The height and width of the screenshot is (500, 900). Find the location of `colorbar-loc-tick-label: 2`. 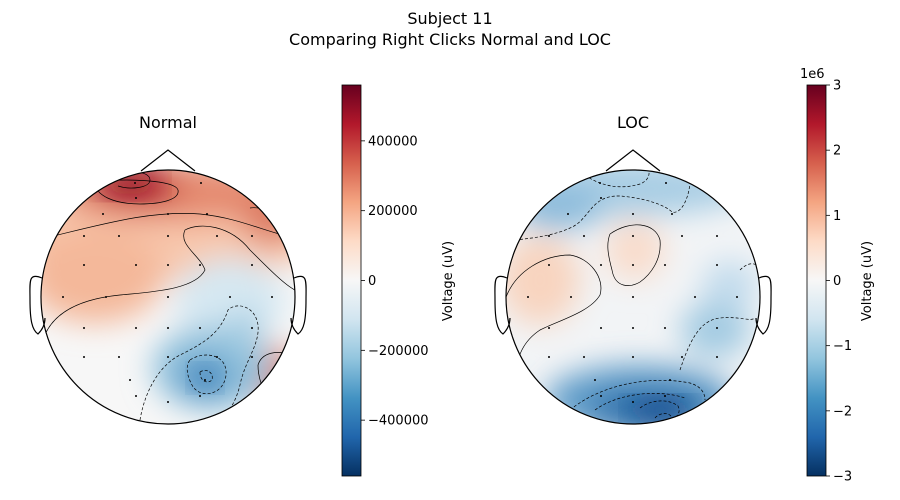

colorbar-loc-tick-label: 2 is located at coordinates (837, 151).